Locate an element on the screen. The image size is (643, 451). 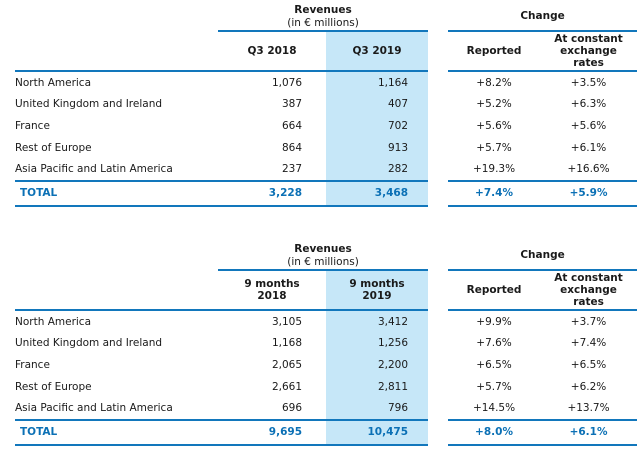
prev-period-value: 664 is located at coordinates (291, 125).